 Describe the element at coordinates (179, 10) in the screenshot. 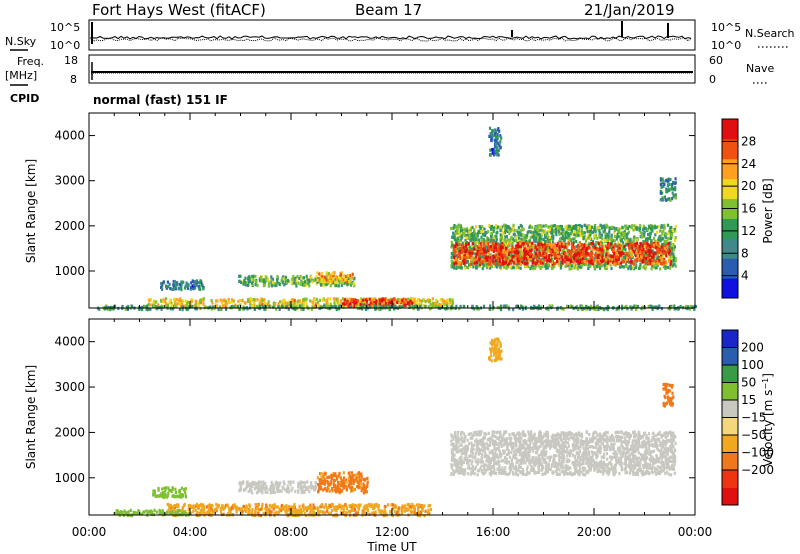

I see `radar-title: Fort Hays West (fitACF)` at that location.